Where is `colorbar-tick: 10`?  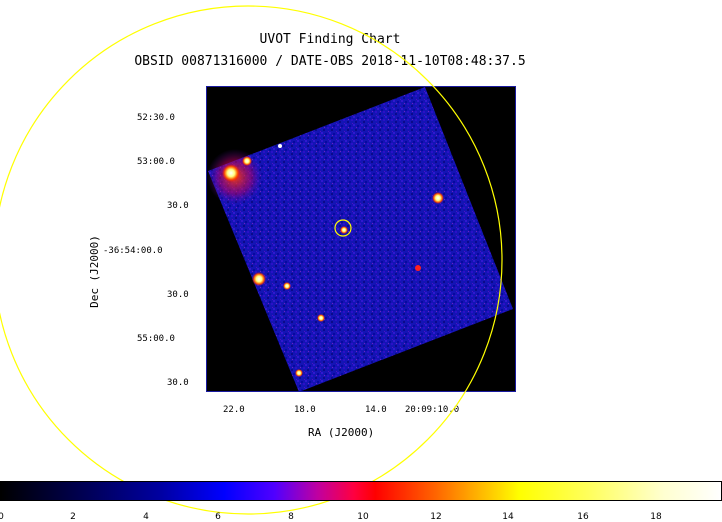 colorbar-tick: 10 is located at coordinates (363, 517).